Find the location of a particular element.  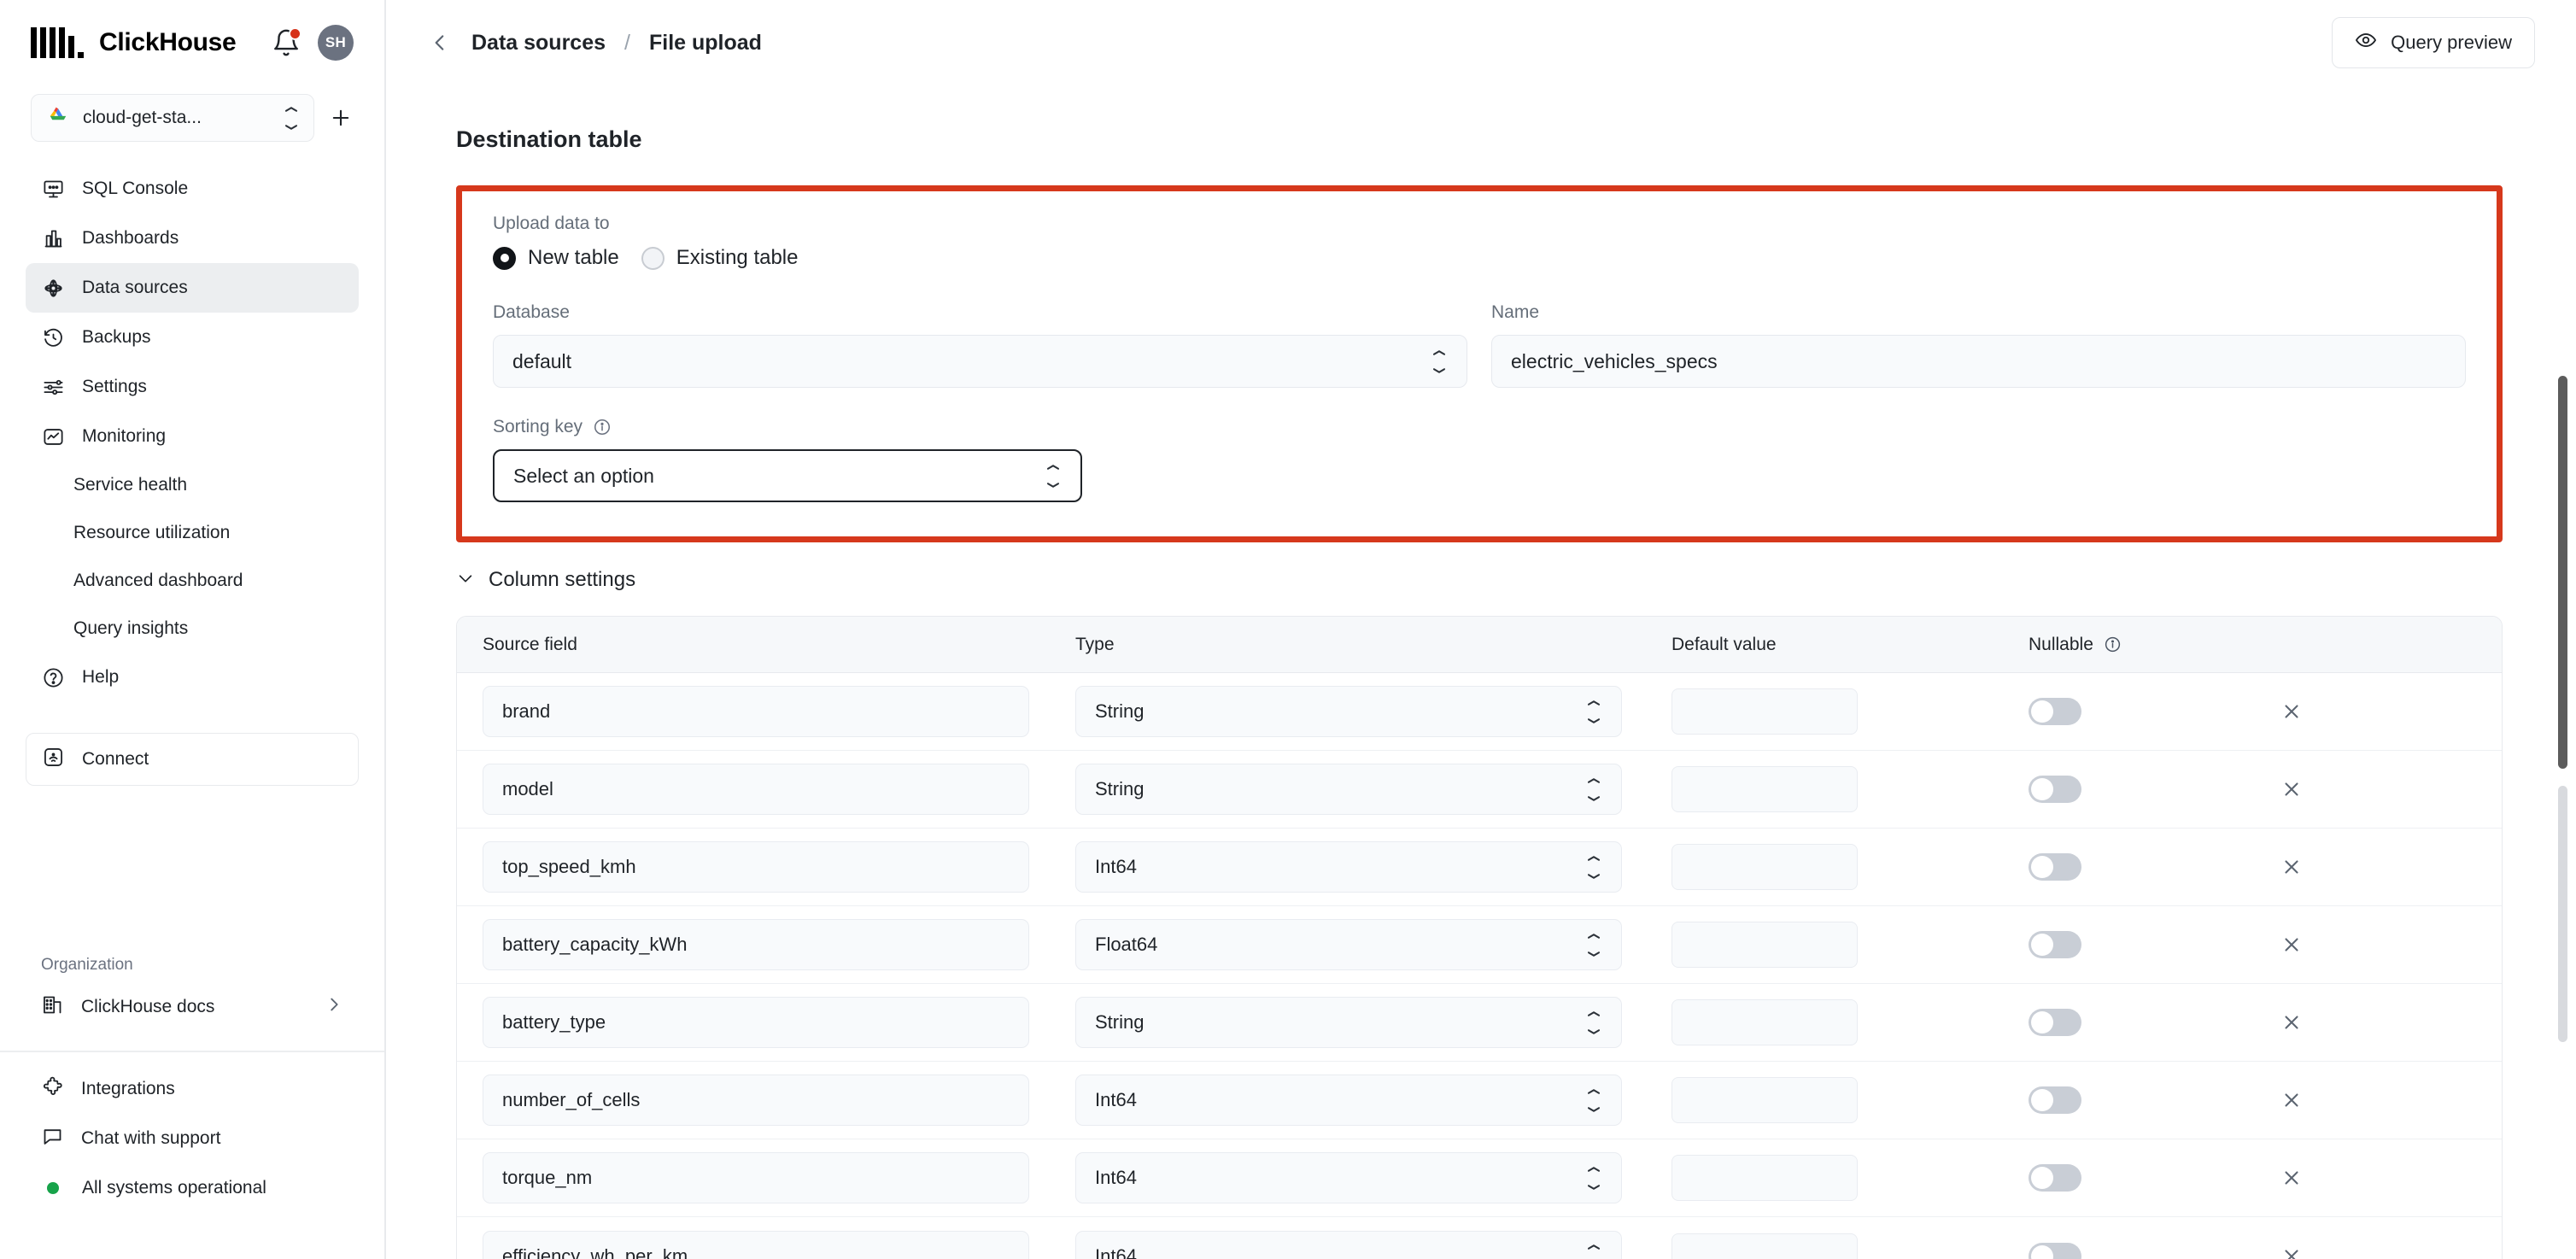

avatar: SH is located at coordinates (336, 43).